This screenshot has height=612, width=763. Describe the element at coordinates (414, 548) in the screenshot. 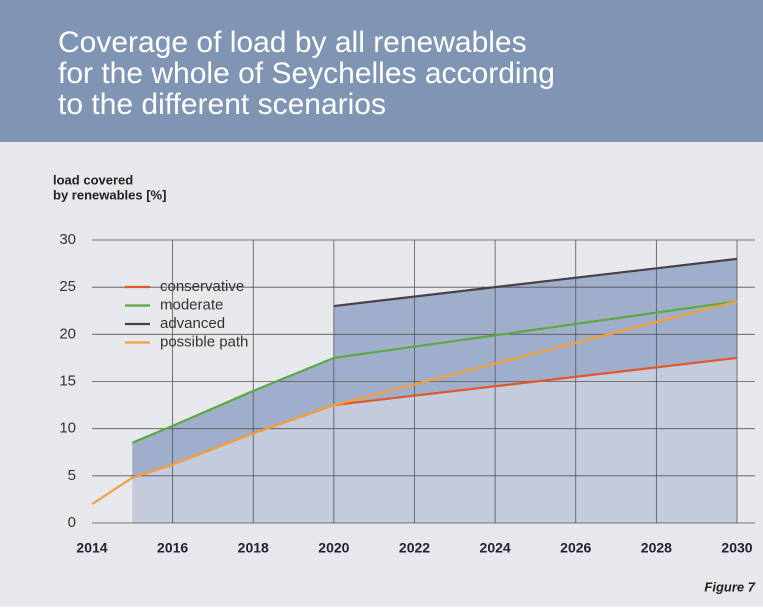

I see `x-tick-label: 2022` at that location.